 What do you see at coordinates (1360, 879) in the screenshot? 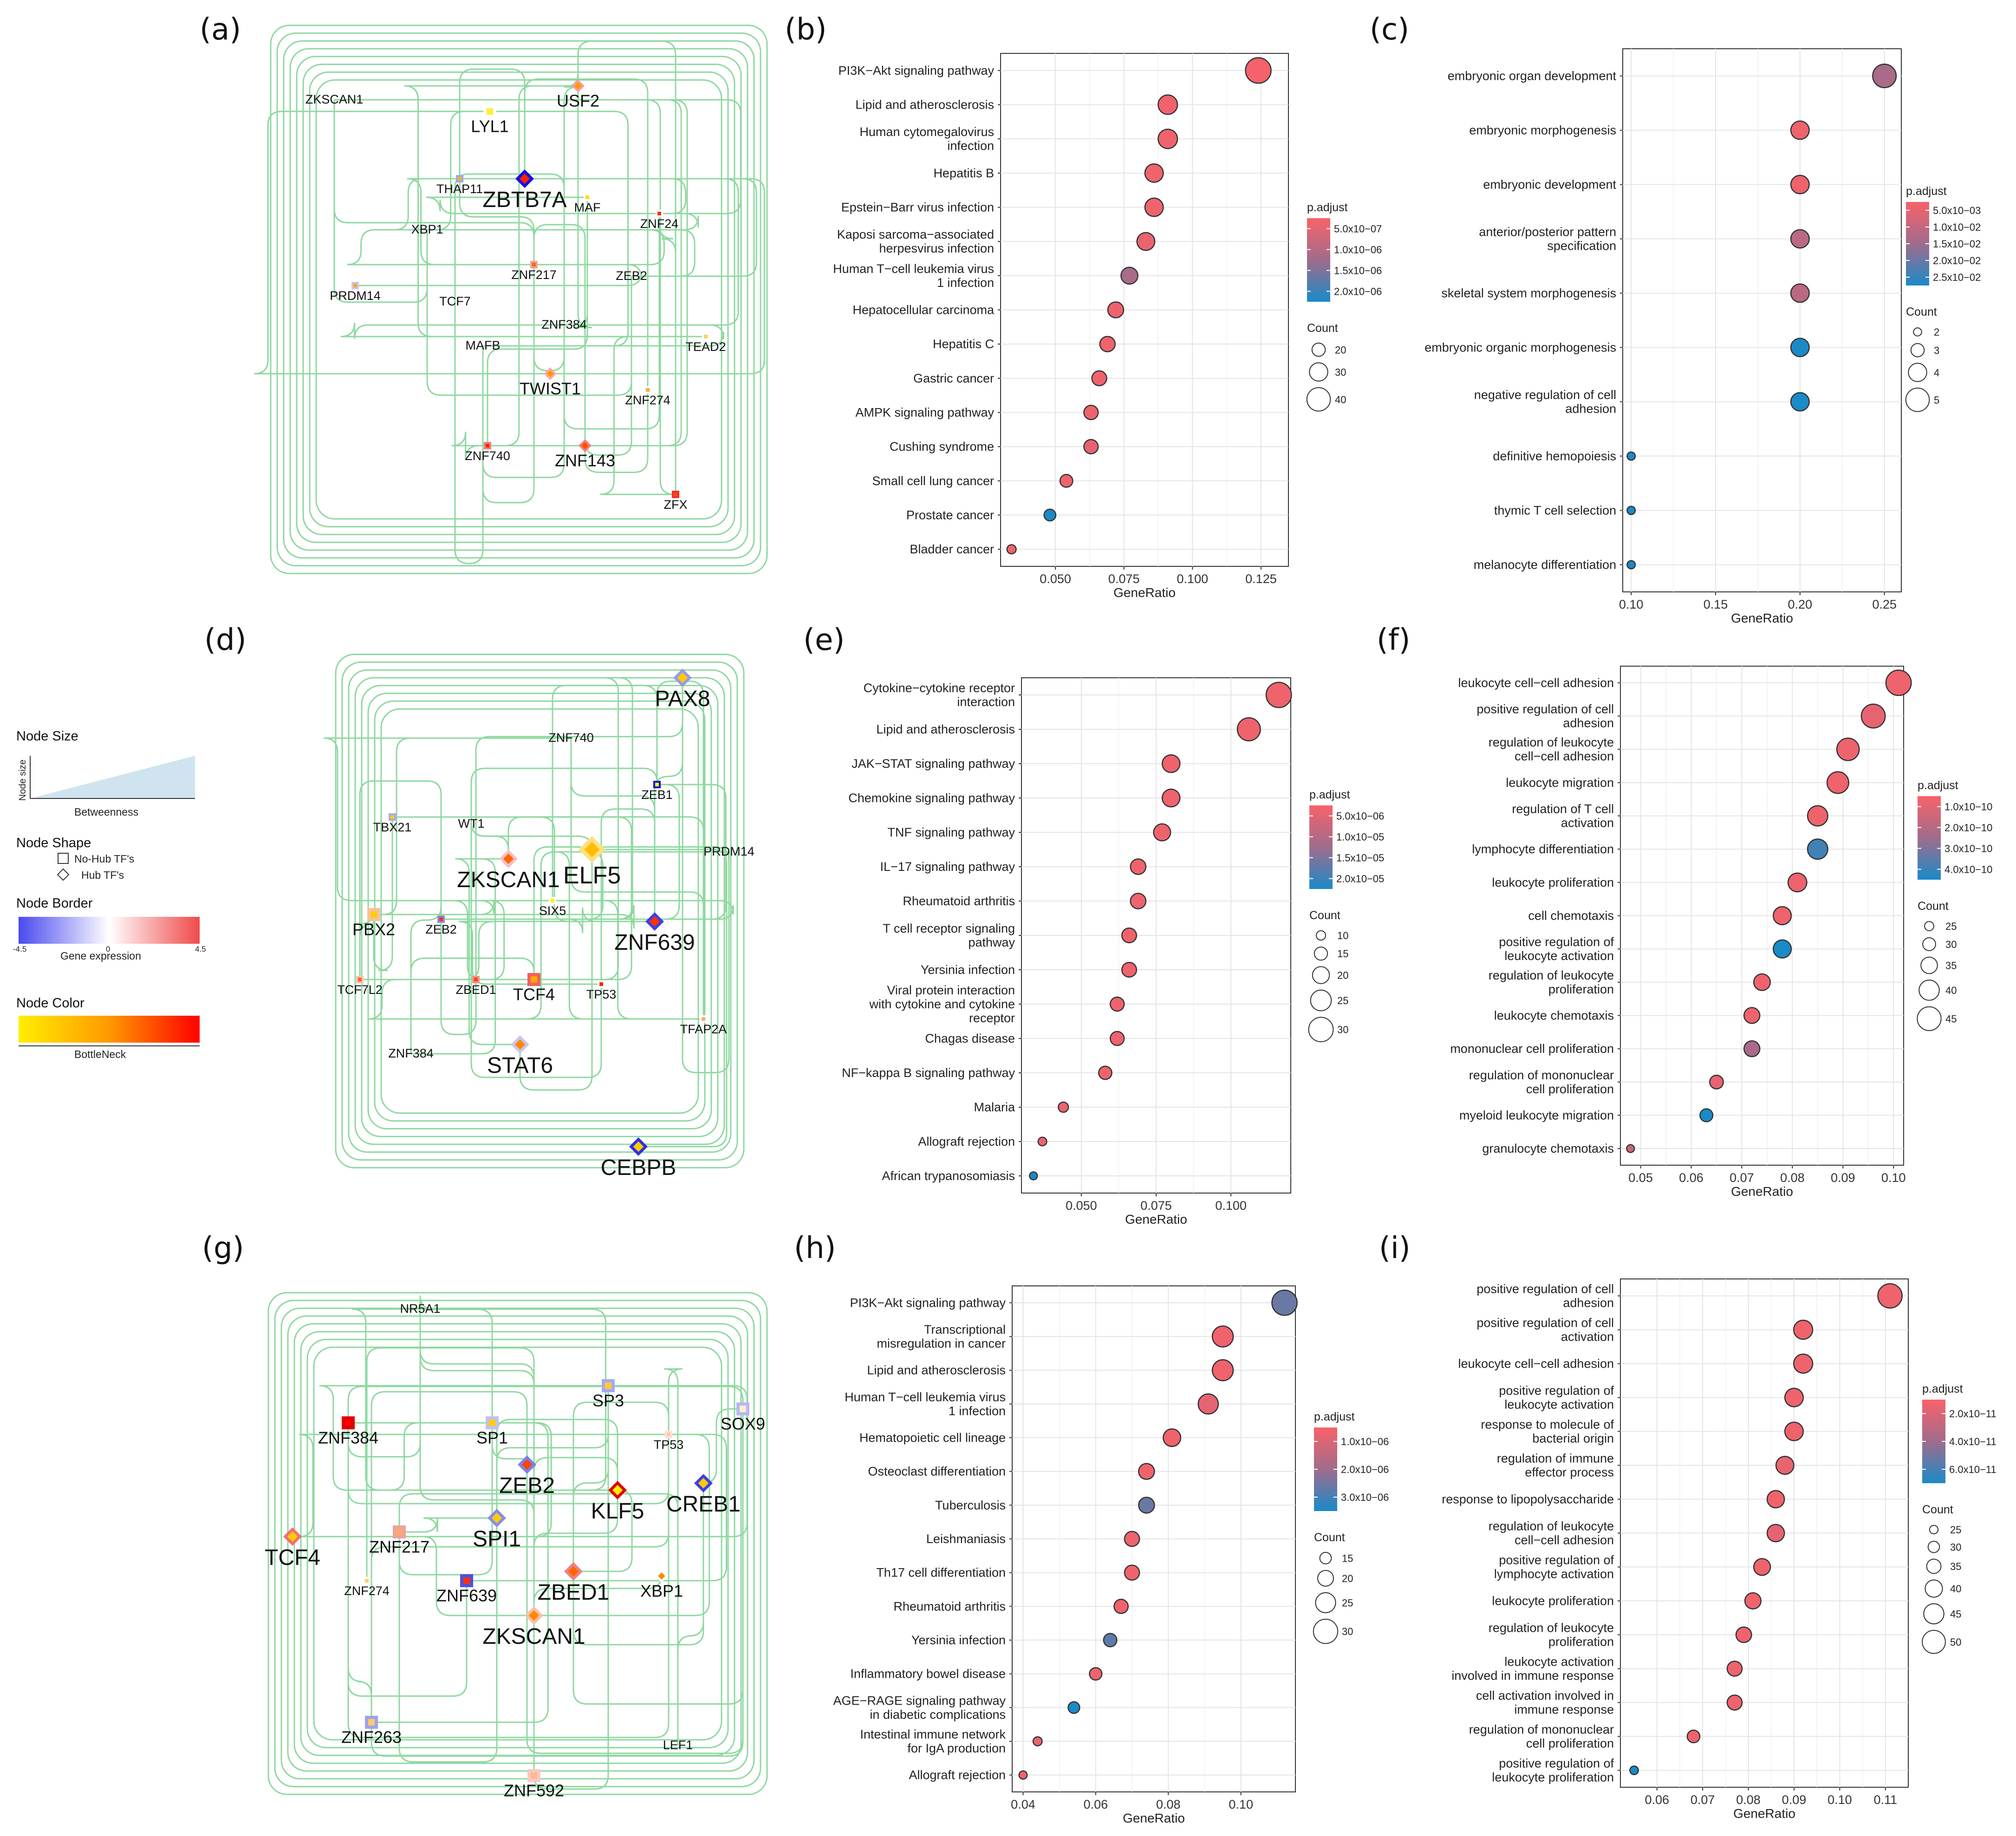
I see `p-adjust-label: 2.0x10−05` at bounding box center [1360, 879].